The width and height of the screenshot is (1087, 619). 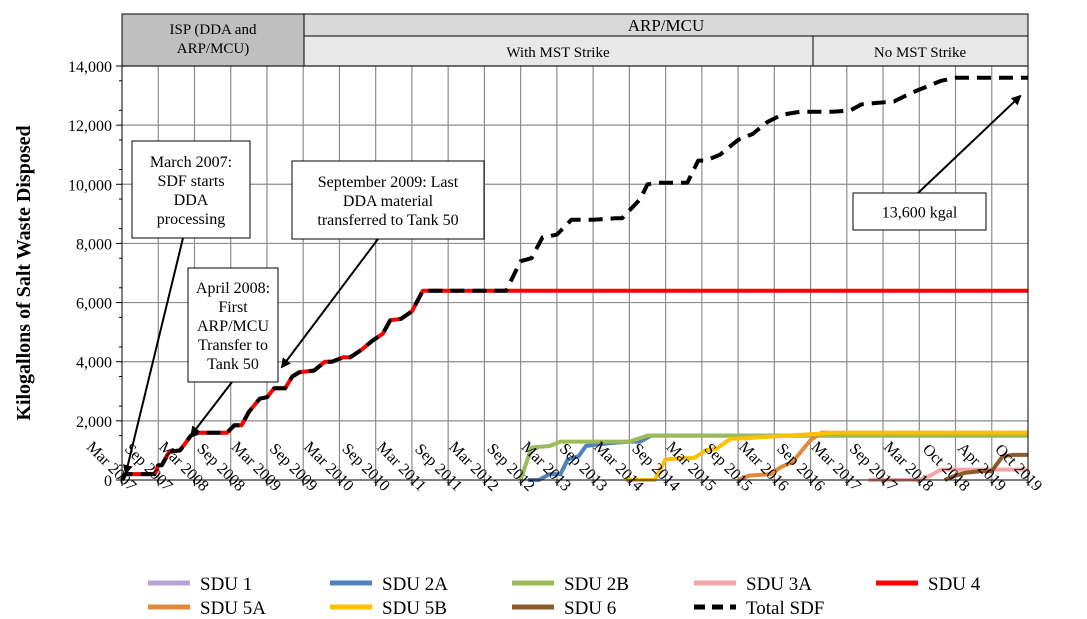 I want to click on y-axis-label: Kilogallons of Salt Waste Disposed, so click(x=24, y=272).